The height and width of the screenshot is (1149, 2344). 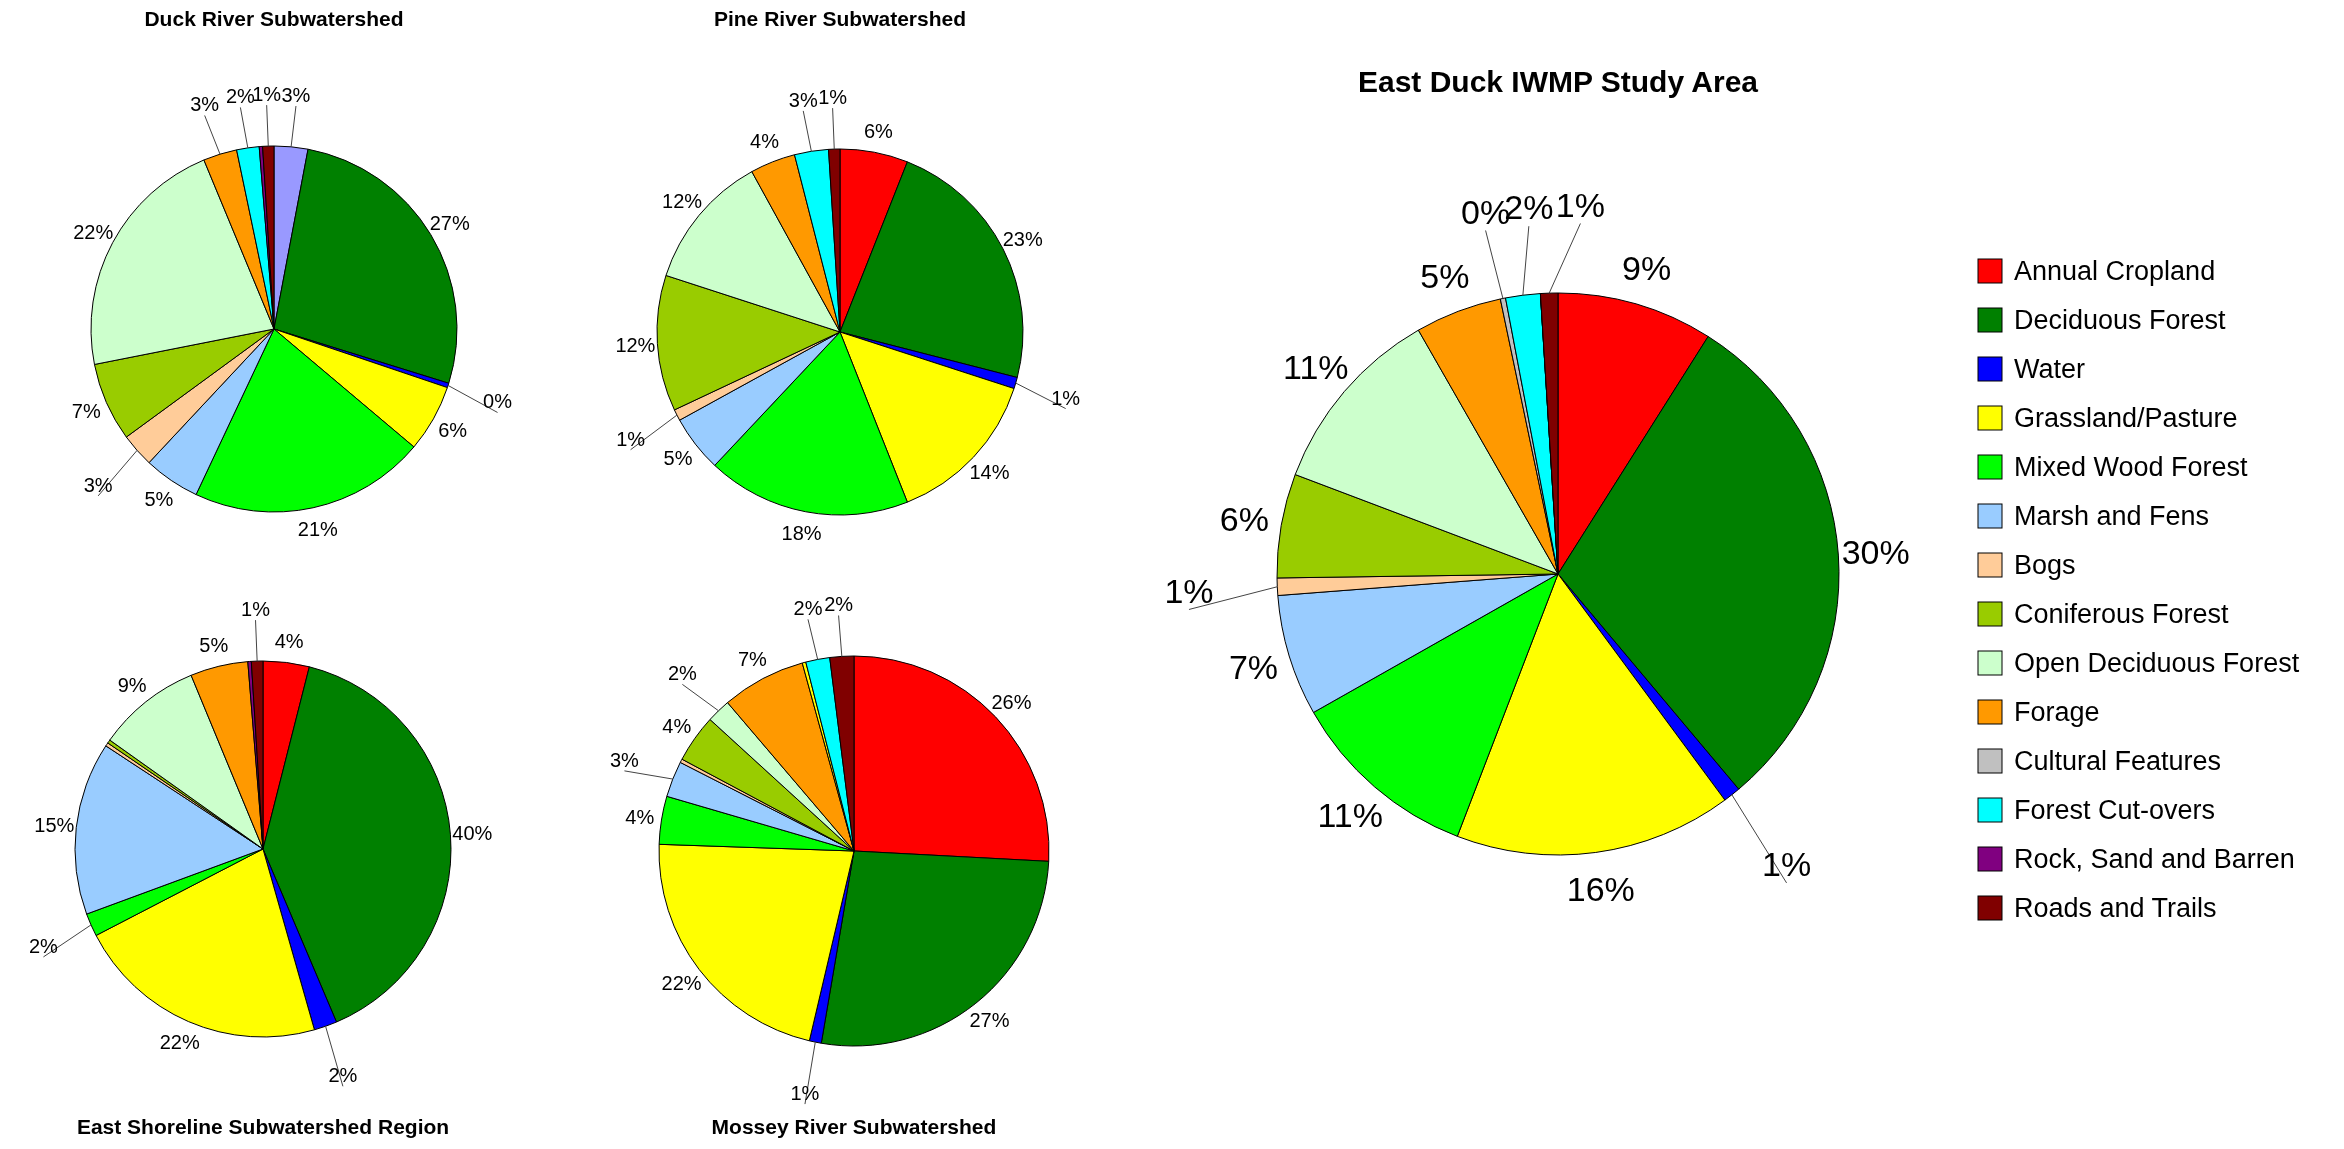 I want to click on data-label: 14%, so click(x=989, y=472).